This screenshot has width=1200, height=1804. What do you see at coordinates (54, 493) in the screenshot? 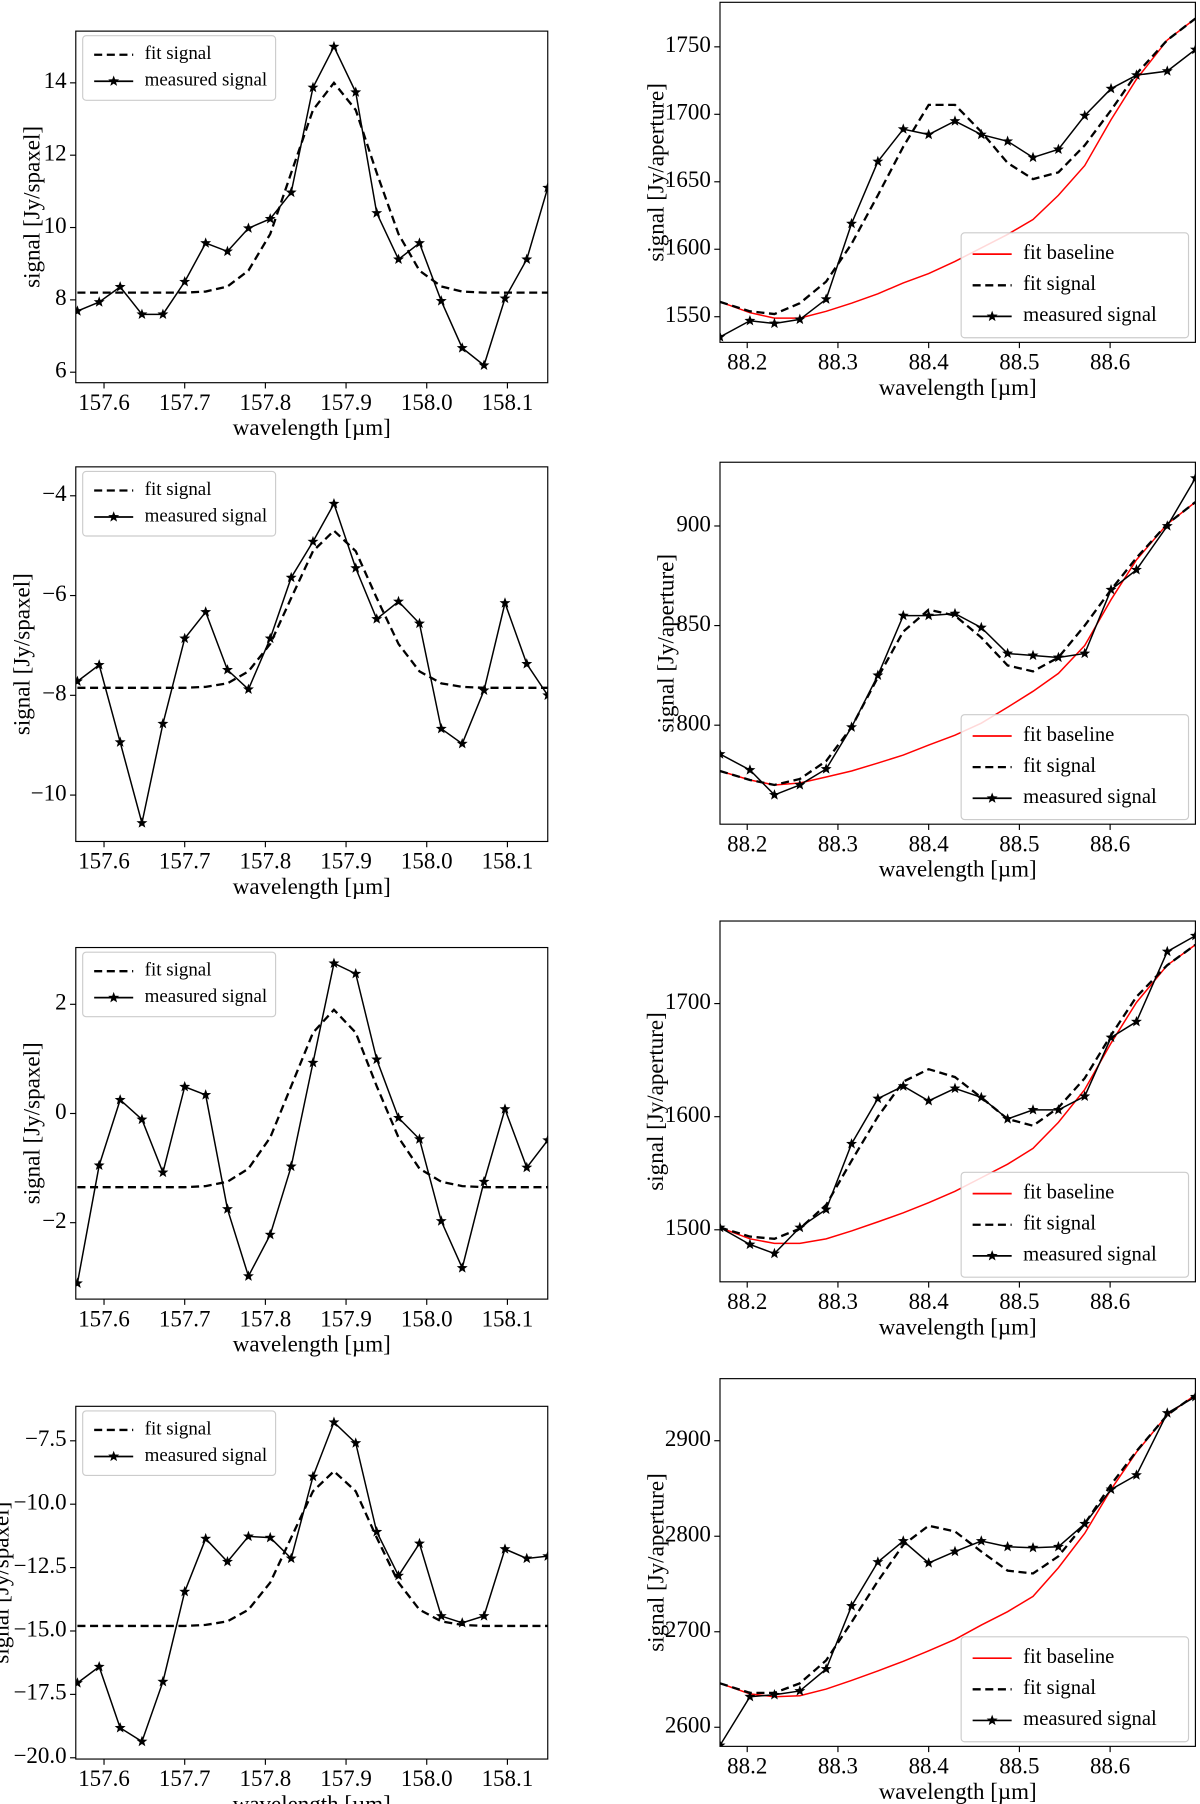
I see `y-tick-label: −4` at bounding box center [54, 493].